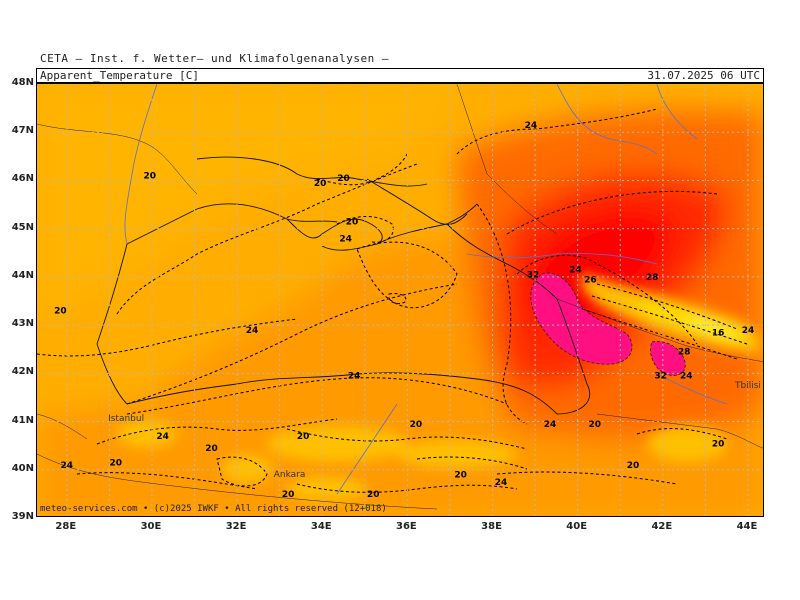  Describe the element at coordinates (22, 420) in the screenshot. I see `latitude-label: 41N` at that location.